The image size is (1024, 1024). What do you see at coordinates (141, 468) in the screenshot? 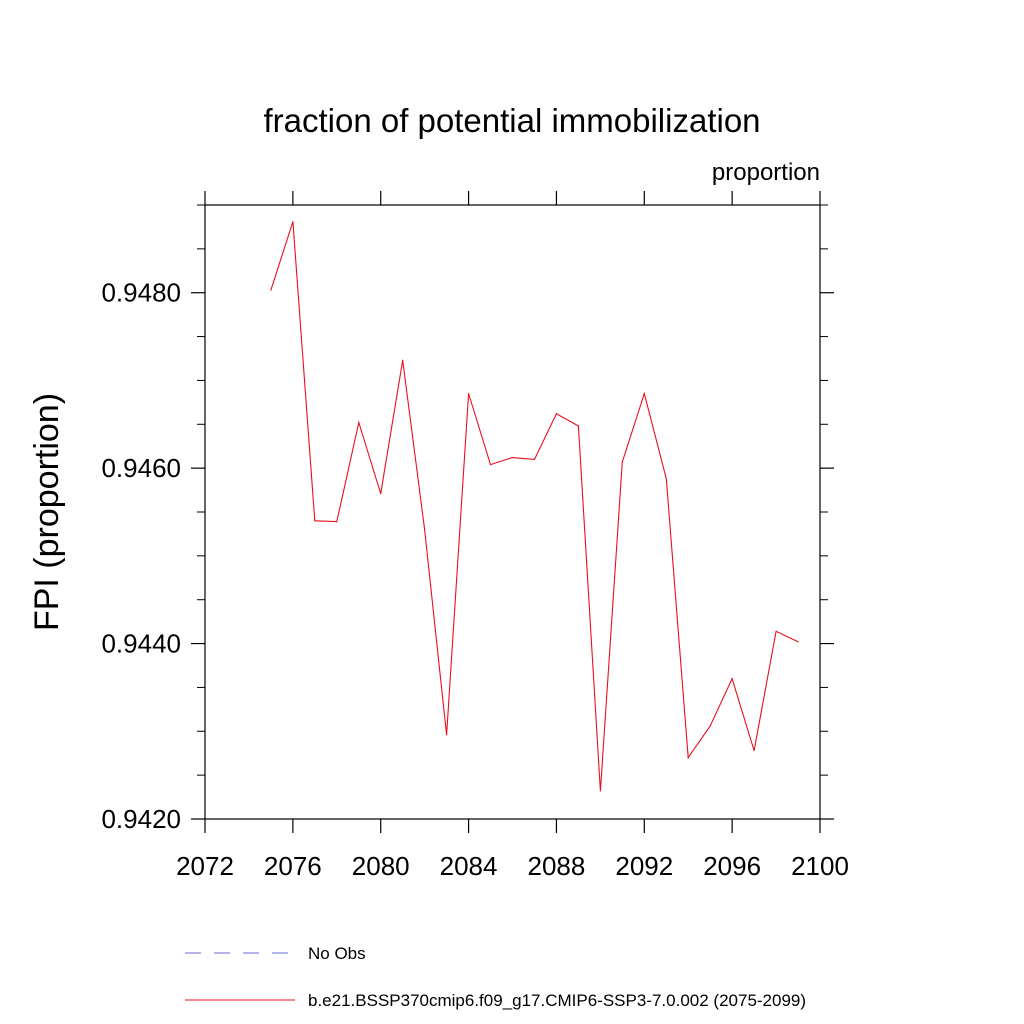
I see `y-tick-label: 0.9460` at bounding box center [141, 468].